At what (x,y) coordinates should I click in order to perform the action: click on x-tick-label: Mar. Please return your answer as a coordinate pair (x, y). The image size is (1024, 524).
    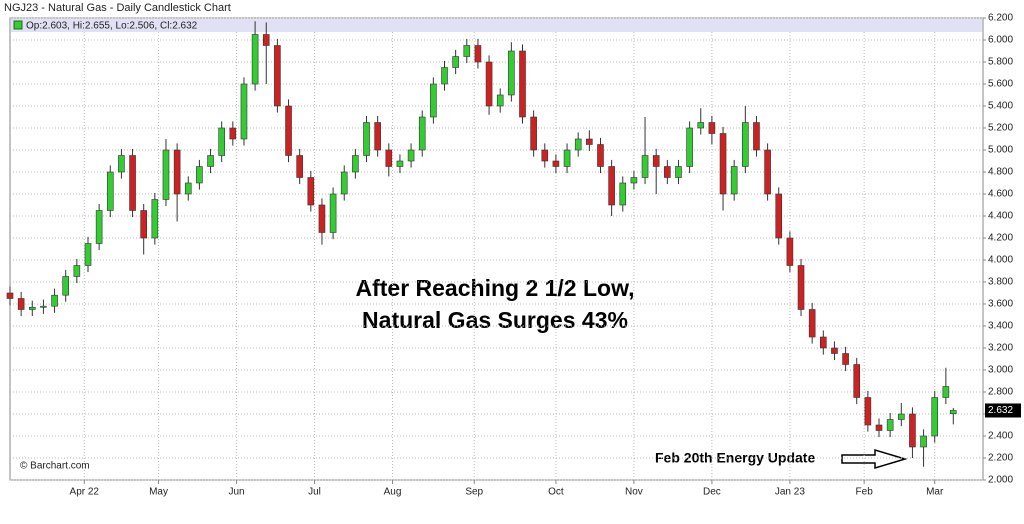
    Looking at the image, I should click on (935, 492).